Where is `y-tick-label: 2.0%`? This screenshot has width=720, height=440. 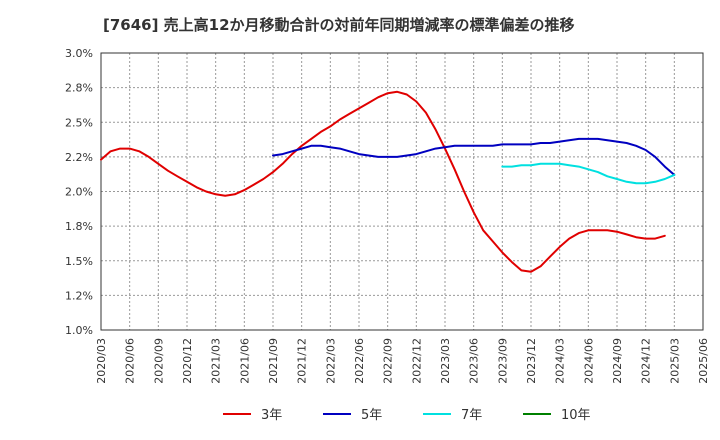
y-tick-label: 2.0% is located at coordinates (79, 192).